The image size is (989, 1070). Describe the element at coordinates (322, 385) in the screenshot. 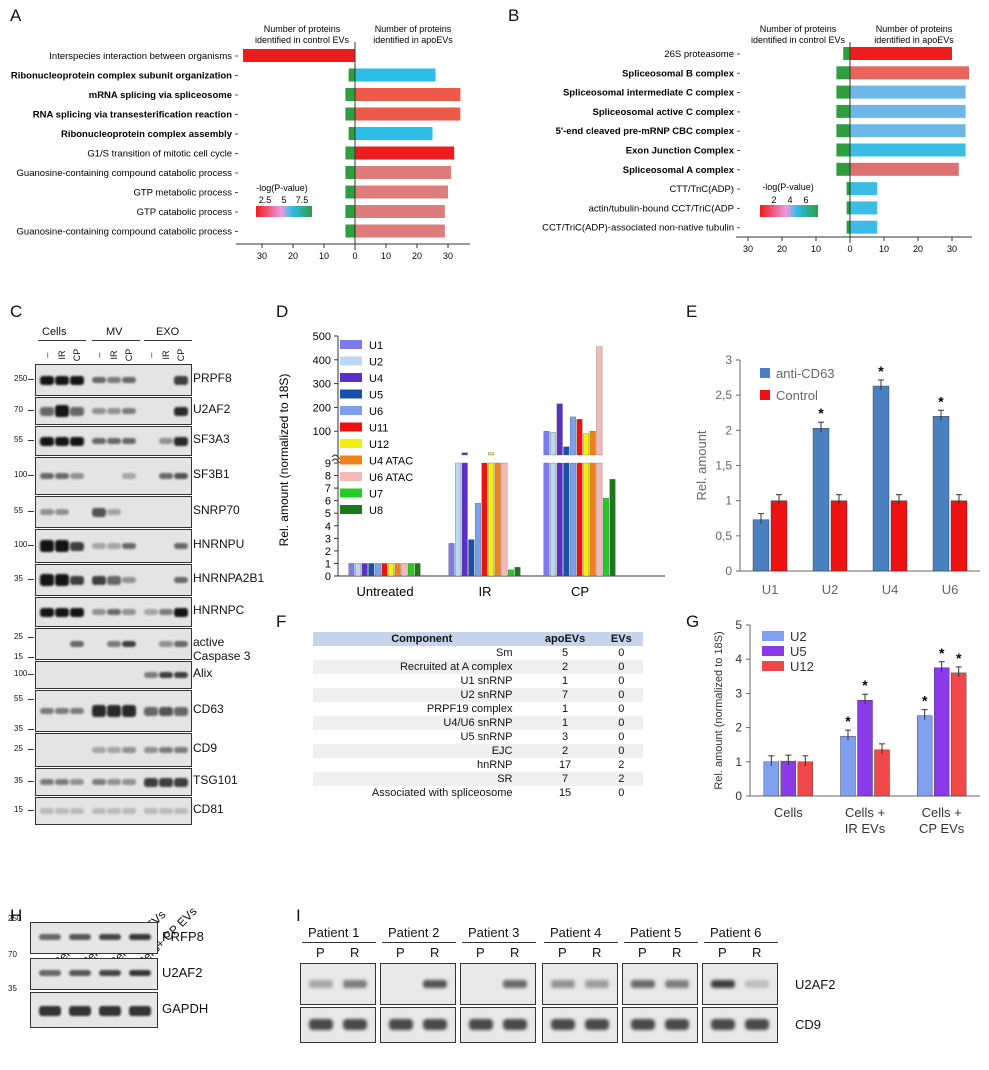

I see `d-ytick: 300` at that location.